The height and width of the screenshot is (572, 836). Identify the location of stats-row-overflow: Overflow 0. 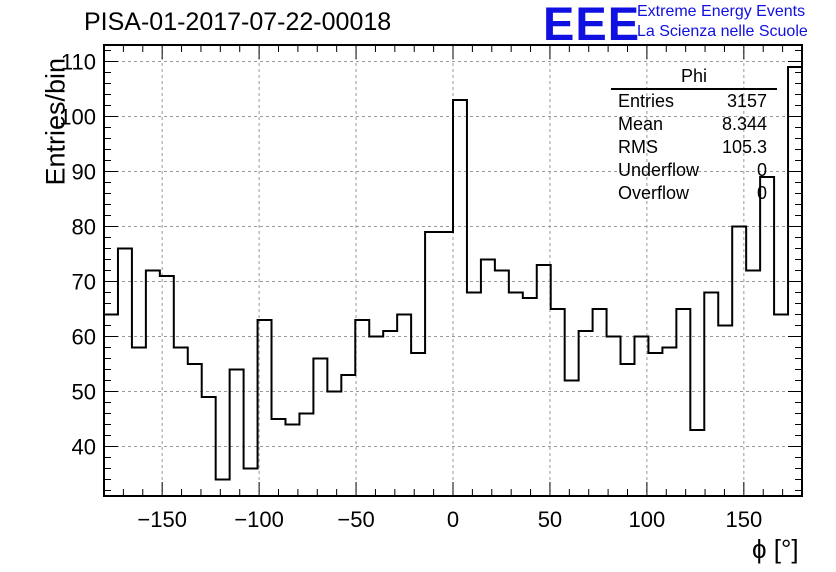
(694, 193).